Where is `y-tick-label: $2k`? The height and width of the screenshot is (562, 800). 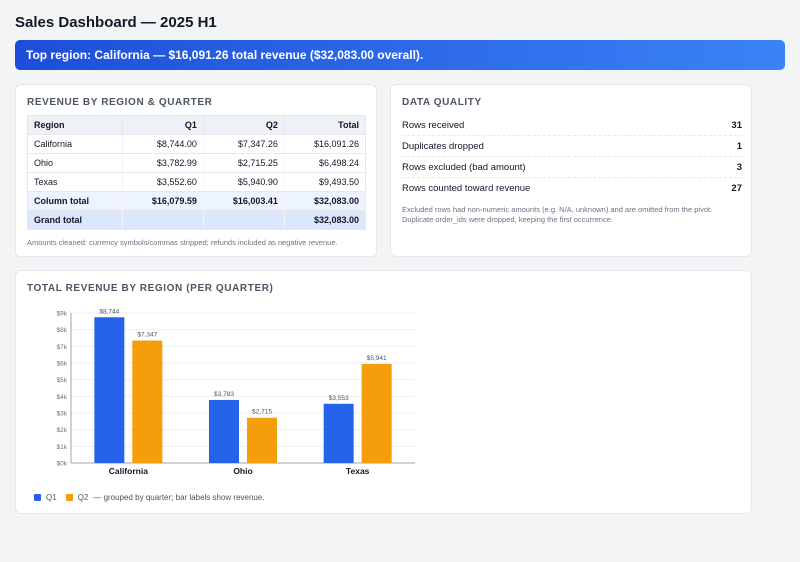
y-tick-label: $2k is located at coordinates (62, 430).